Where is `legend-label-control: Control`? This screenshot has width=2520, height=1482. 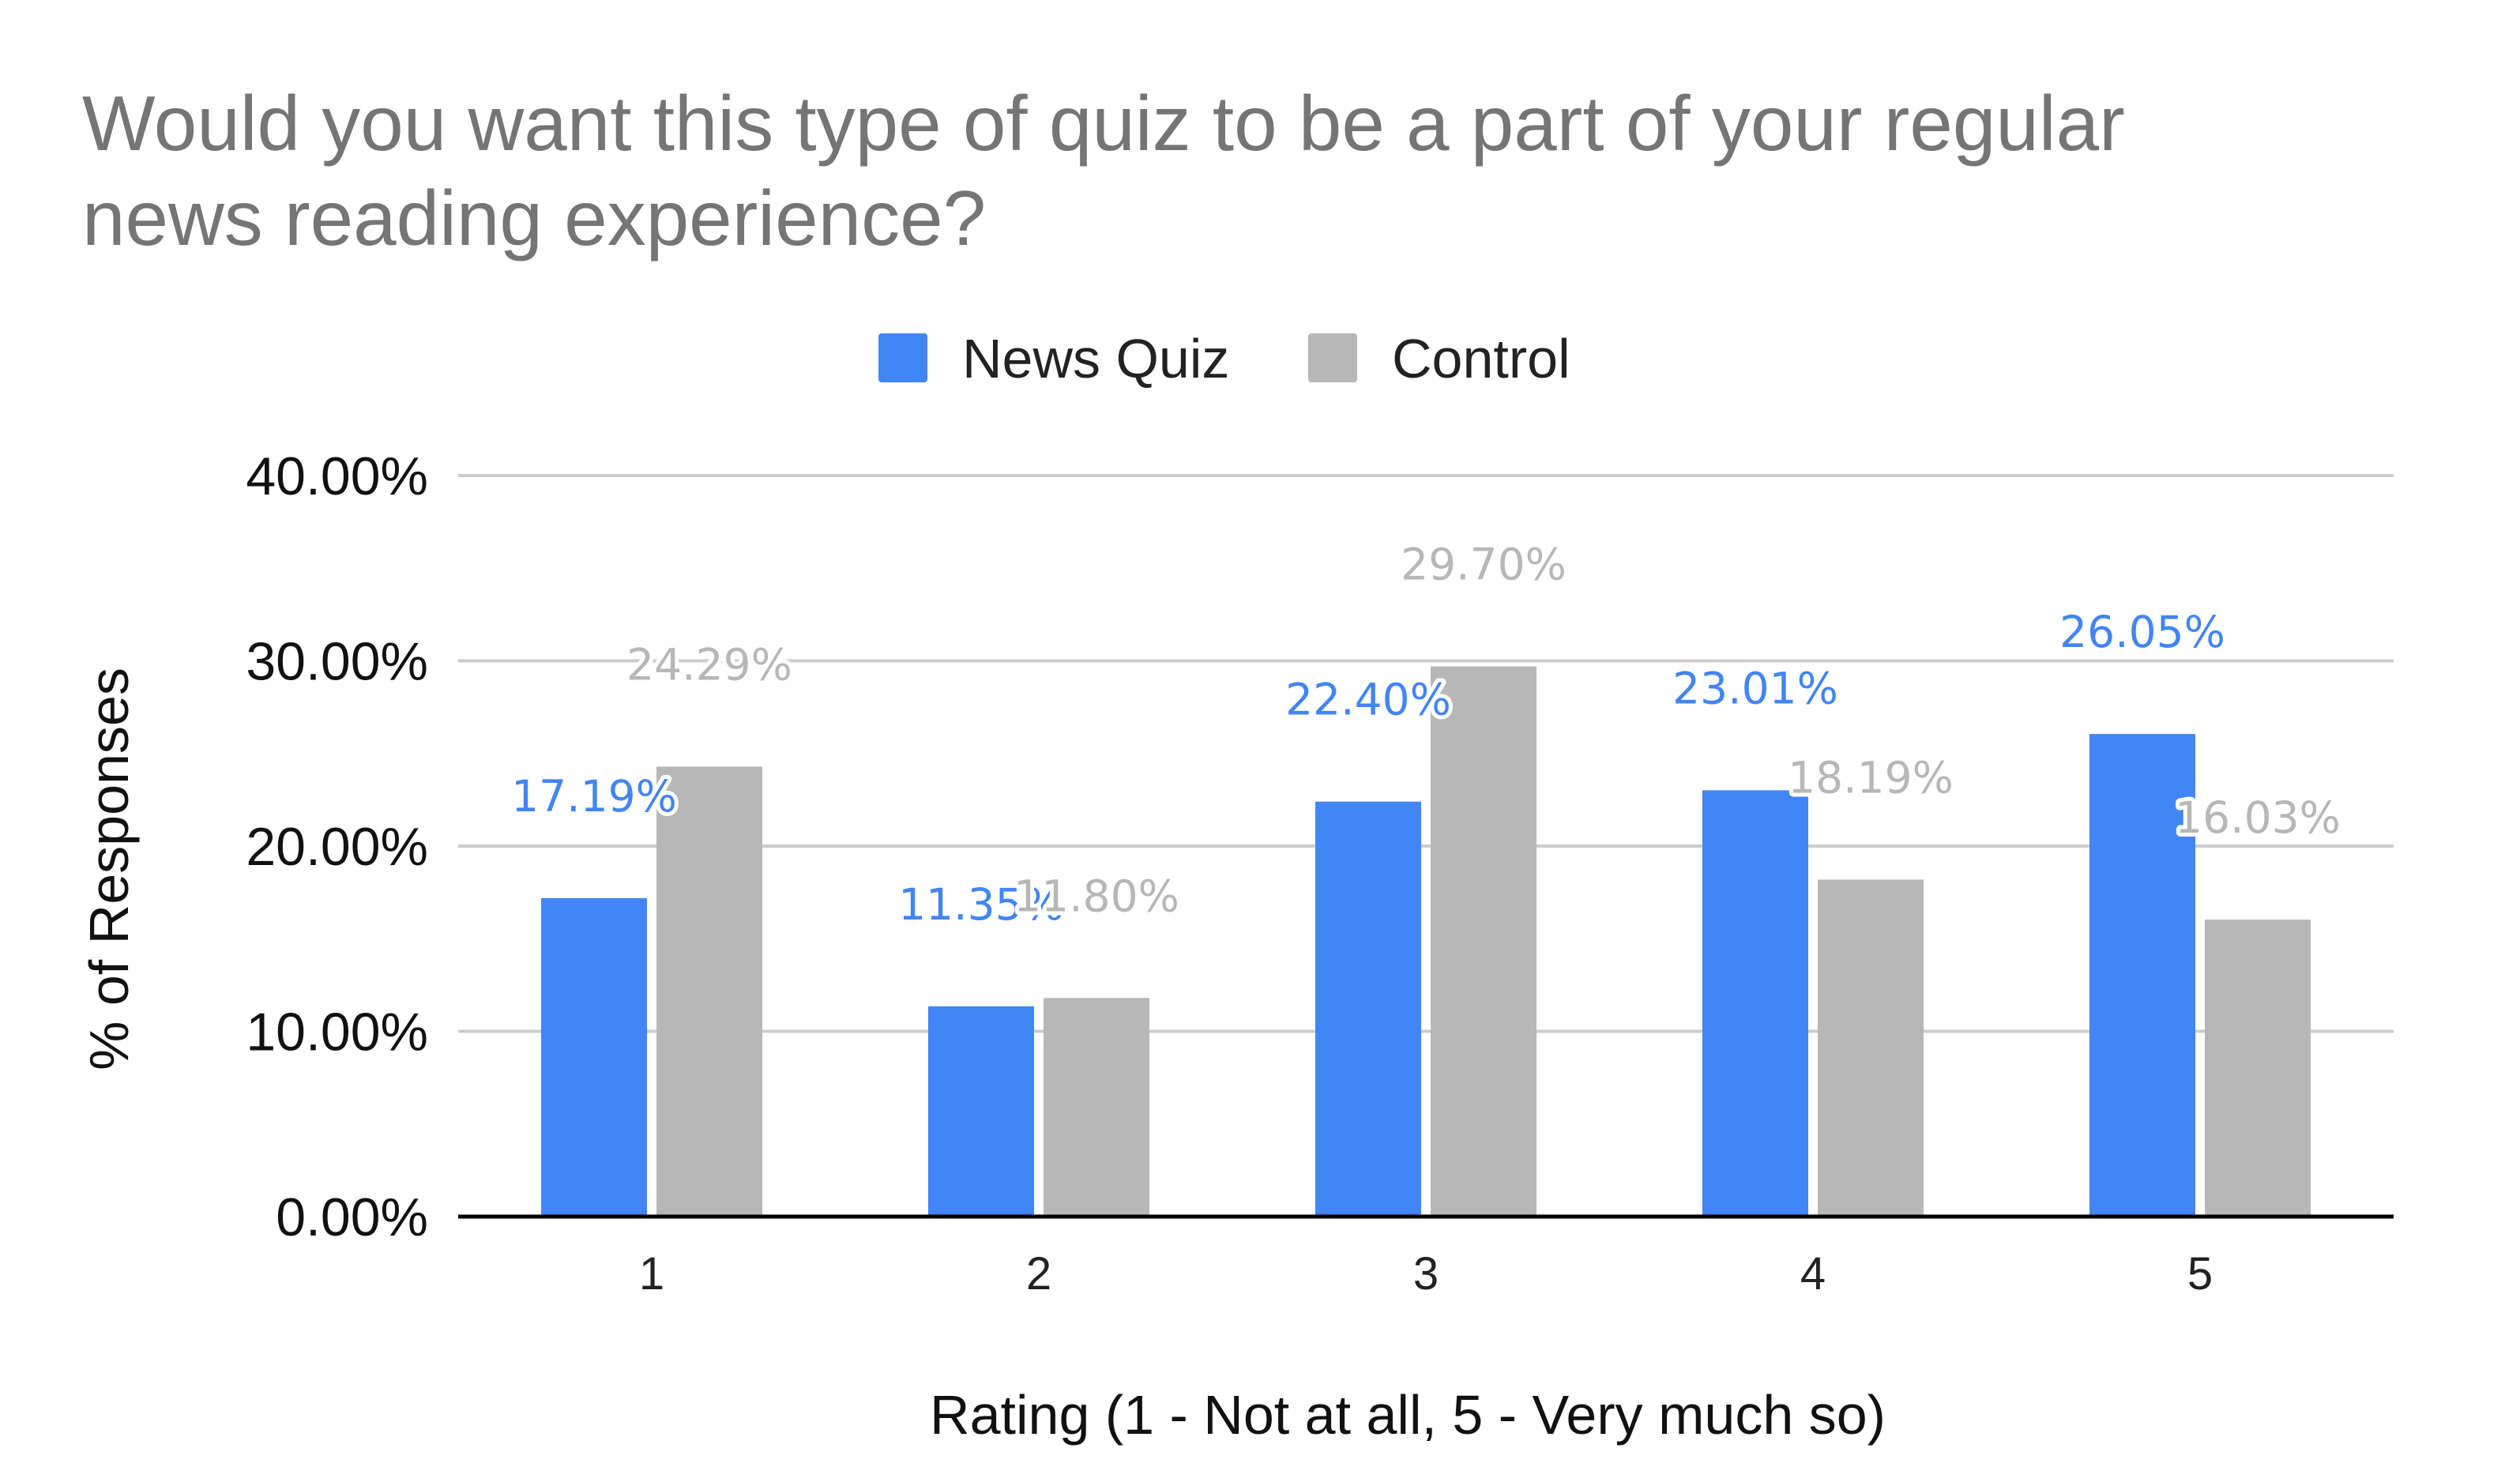
legend-label-control: Control is located at coordinates (1481, 358).